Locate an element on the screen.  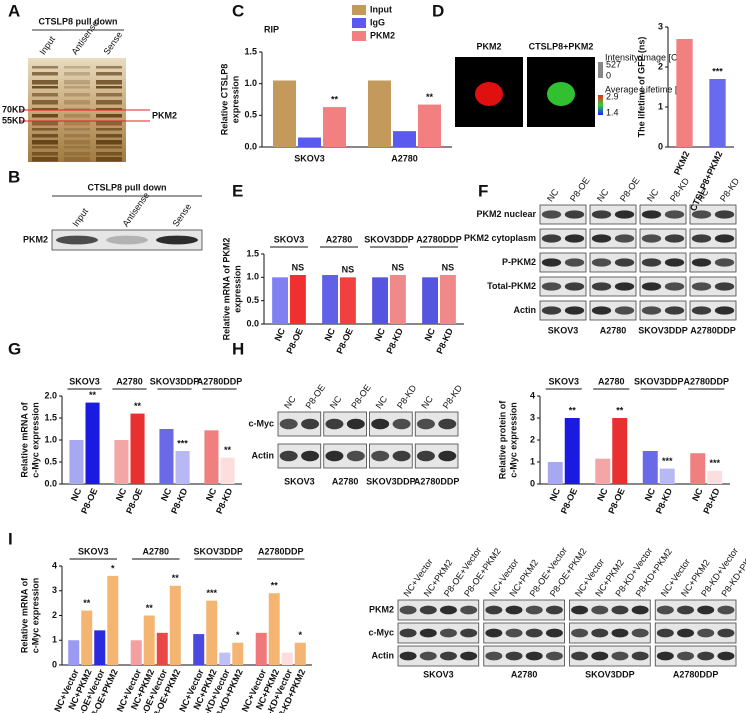
band-label: PKM2 is located at coordinates (164, 115).